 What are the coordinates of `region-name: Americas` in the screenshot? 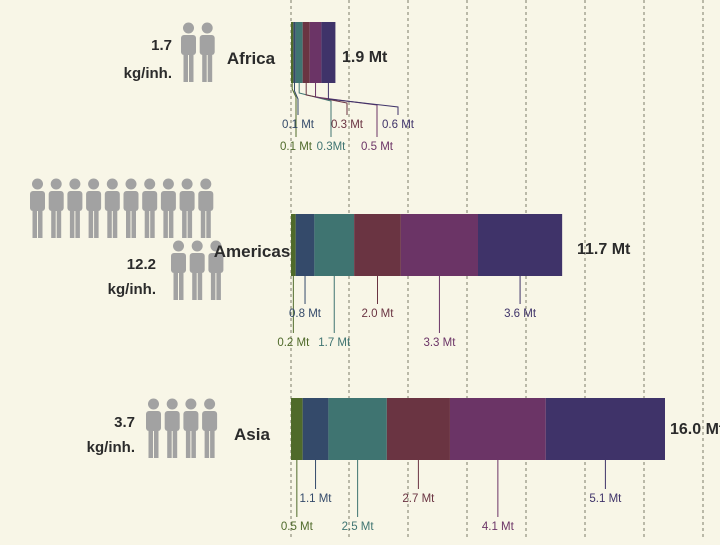 It's located at (252, 251).